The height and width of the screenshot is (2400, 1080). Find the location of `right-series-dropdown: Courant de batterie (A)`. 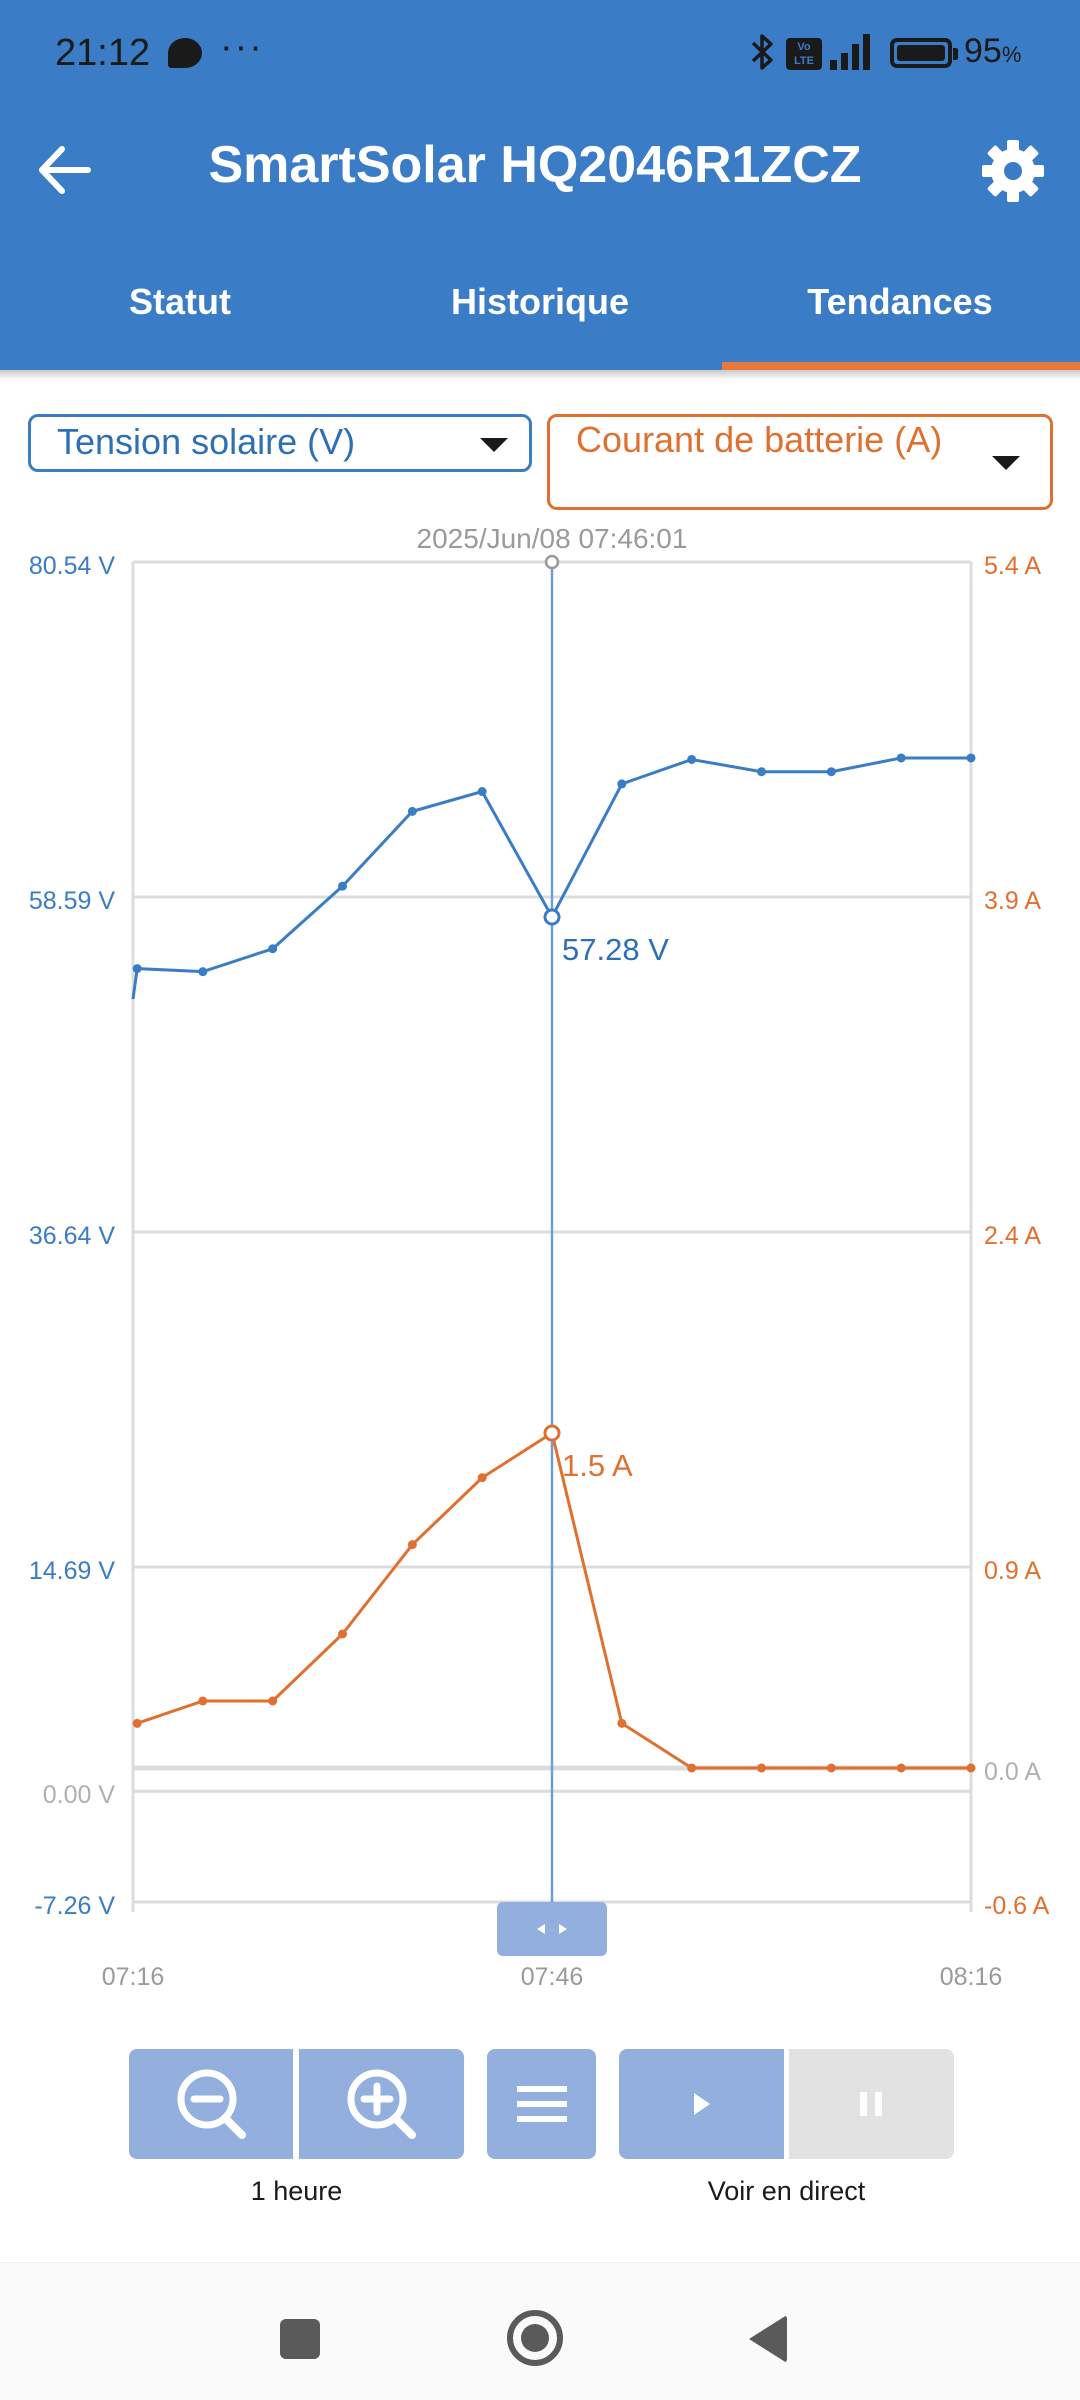

right-series-dropdown: Courant de batterie (A) is located at coordinates (800, 462).